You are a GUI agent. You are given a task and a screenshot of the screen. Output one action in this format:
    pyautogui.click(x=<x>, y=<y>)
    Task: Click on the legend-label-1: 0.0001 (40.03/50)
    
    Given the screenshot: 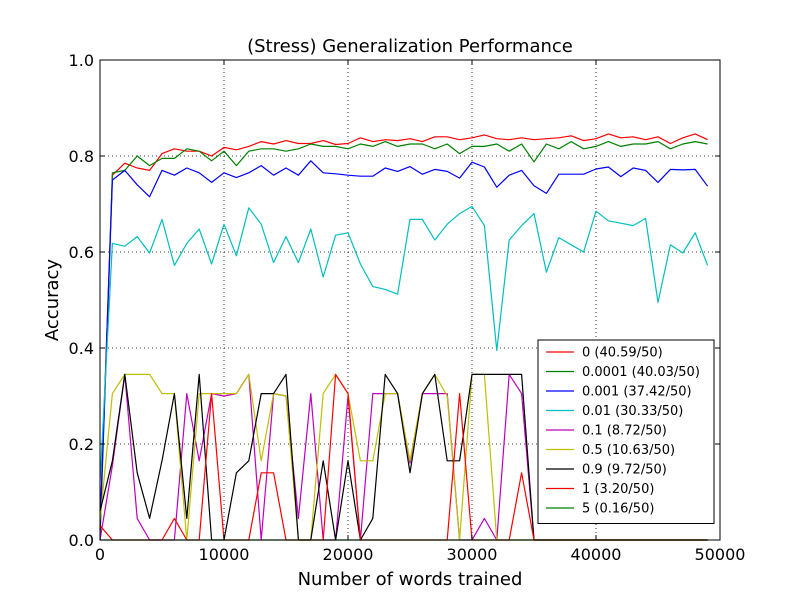 What is the action you would take?
    pyautogui.click(x=641, y=372)
    